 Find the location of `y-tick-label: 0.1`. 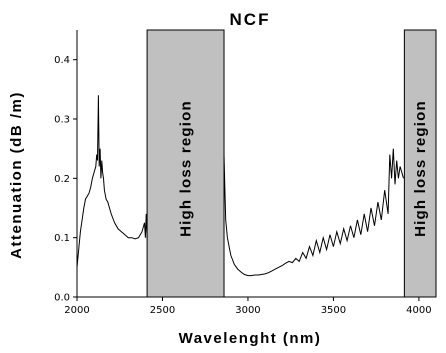

y-tick-label: 0.1 is located at coordinates (62, 238).